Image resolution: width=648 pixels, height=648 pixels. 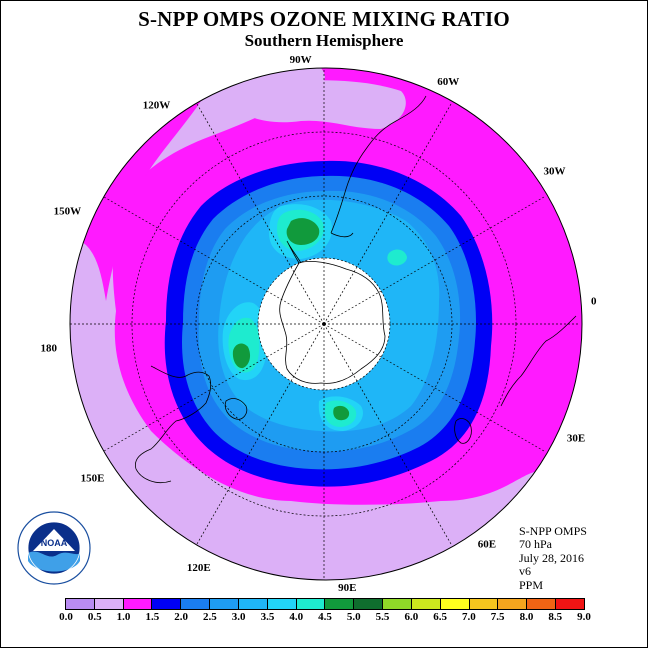 What do you see at coordinates (526, 617) in the screenshot?
I see `colorbar-tick-label: 8.0` at bounding box center [526, 617].